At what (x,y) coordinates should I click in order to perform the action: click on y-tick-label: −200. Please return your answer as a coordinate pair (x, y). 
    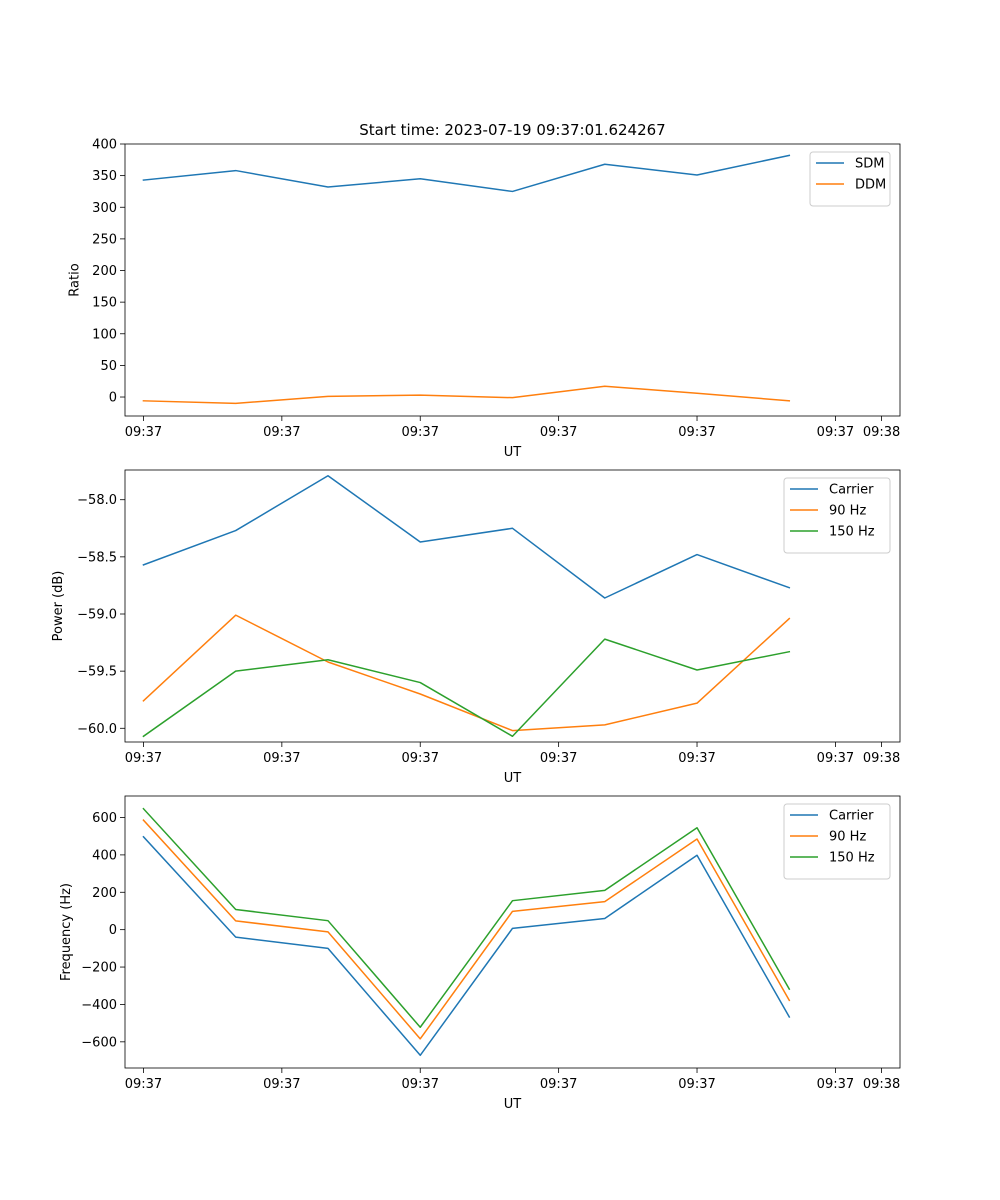
    Looking at the image, I should click on (99, 968).